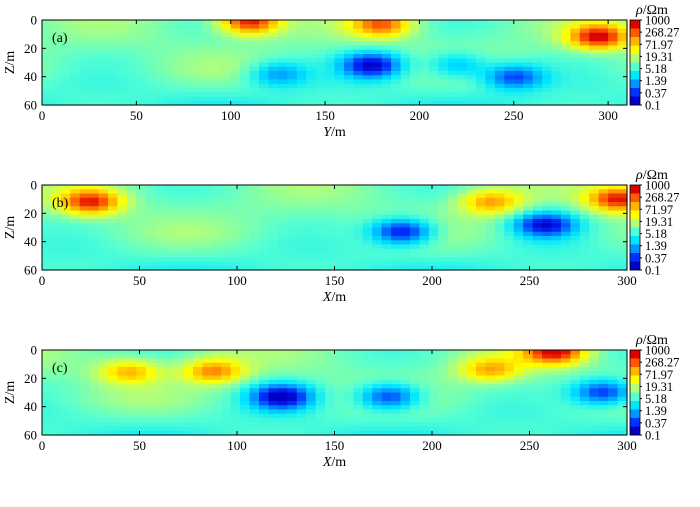  I want to click on y-axis-label-c: Z/m, so click(10, 392).